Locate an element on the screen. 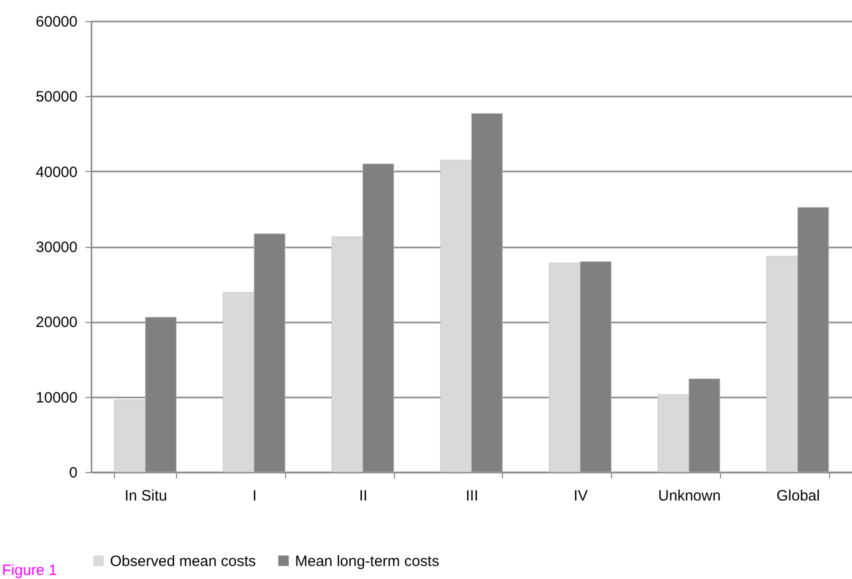  x-tick-label: II is located at coordinates (363, 496).